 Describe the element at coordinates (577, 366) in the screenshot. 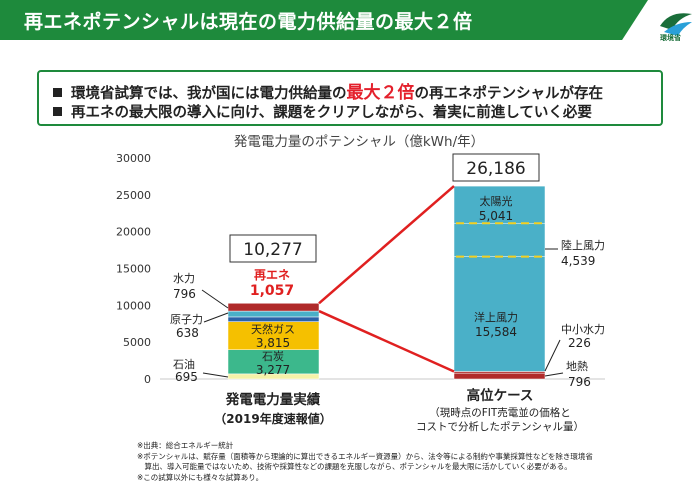

I see `segment-name-label: 地熱` at that location.